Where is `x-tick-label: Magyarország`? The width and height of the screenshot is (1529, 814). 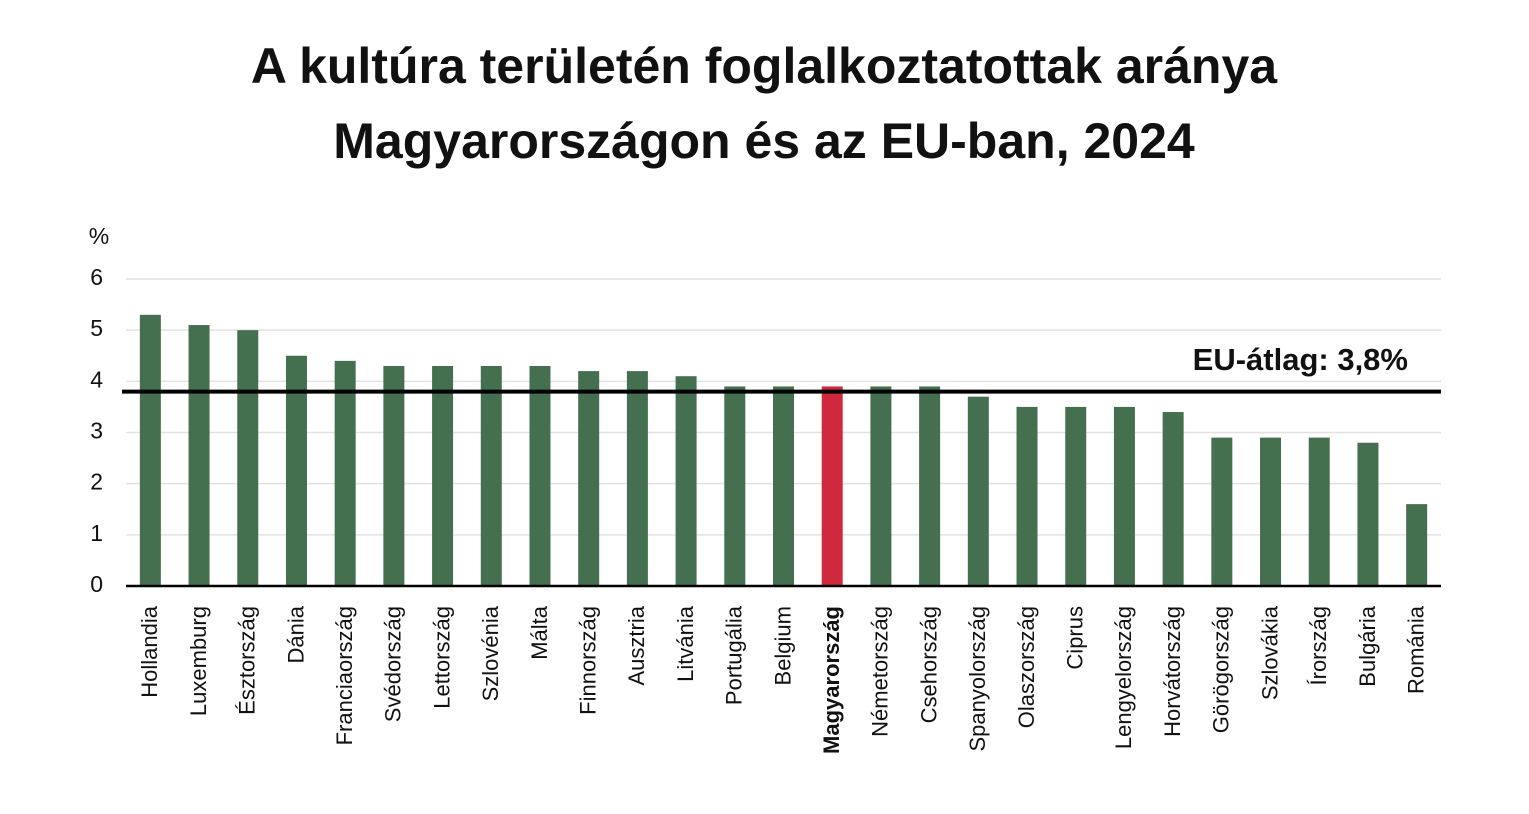
x-tick-label: Magyarország is located at coordinates (831, 680).